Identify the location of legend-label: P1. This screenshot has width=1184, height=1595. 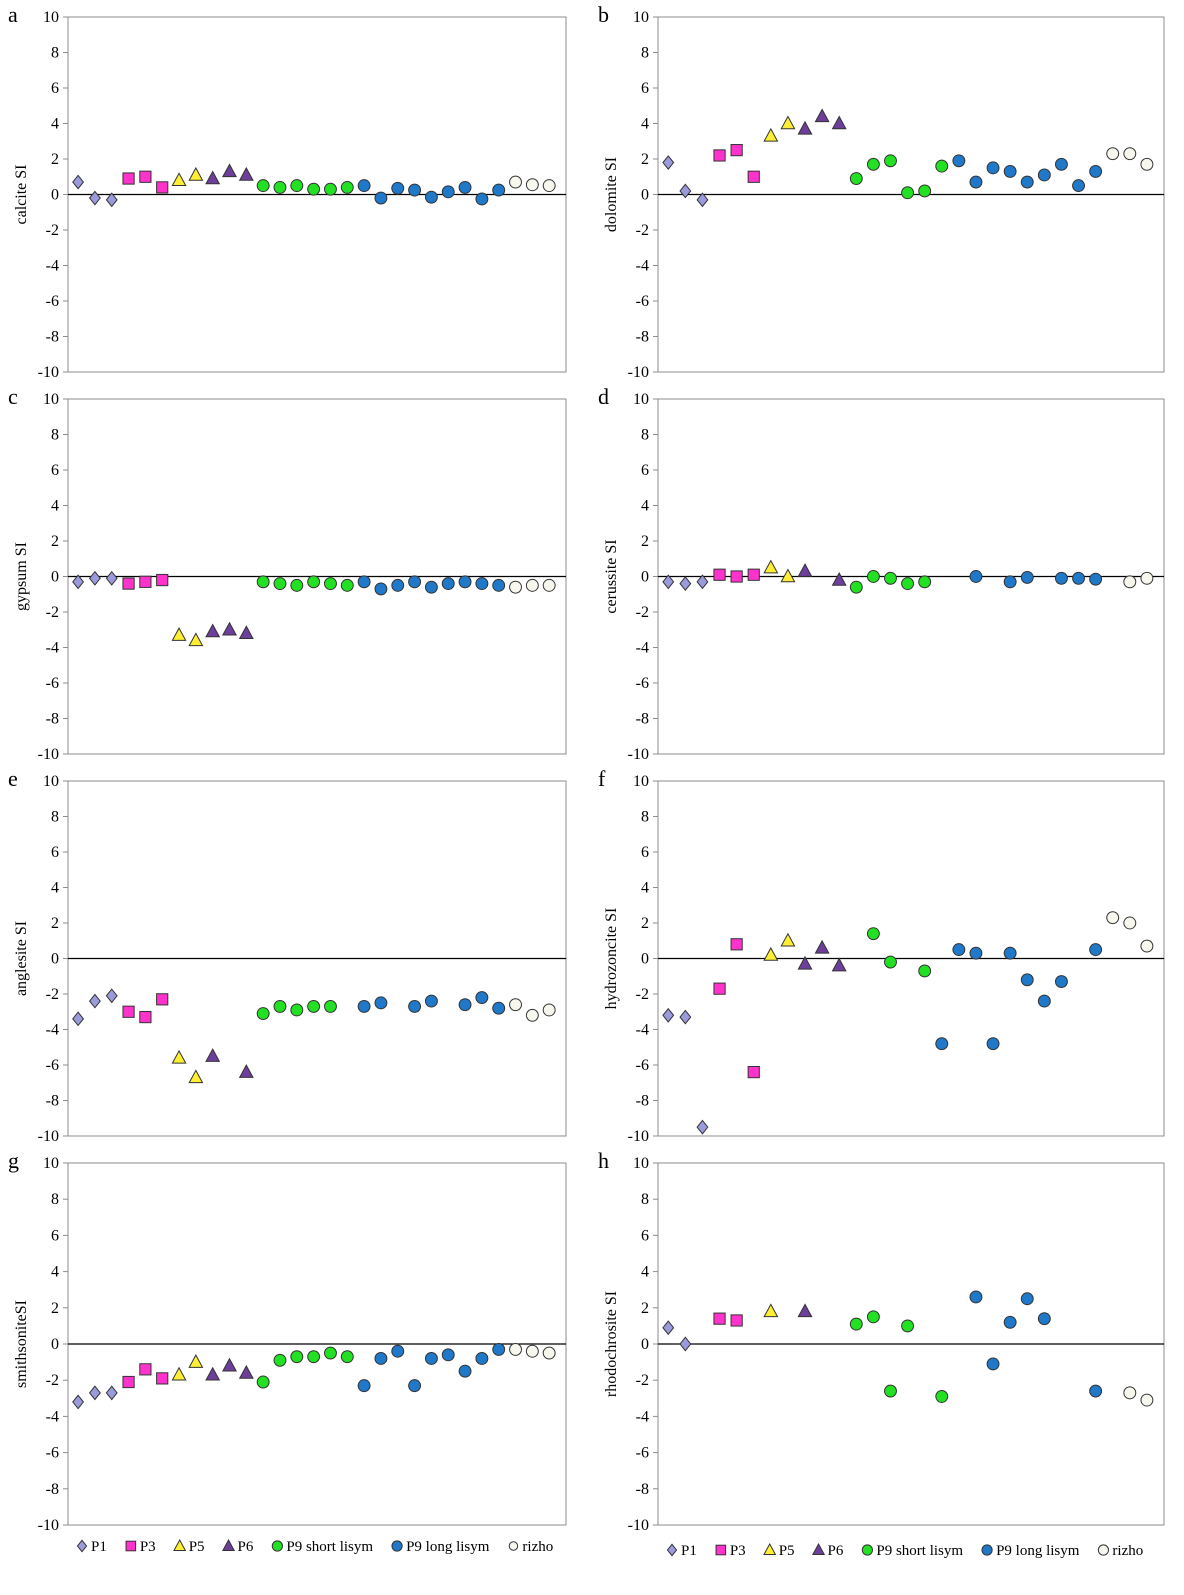
(99, 1547).